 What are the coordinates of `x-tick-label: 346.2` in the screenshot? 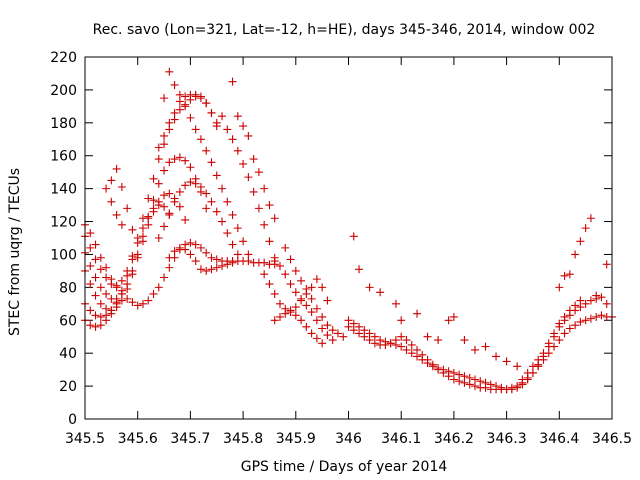 It's located at (454, 439).